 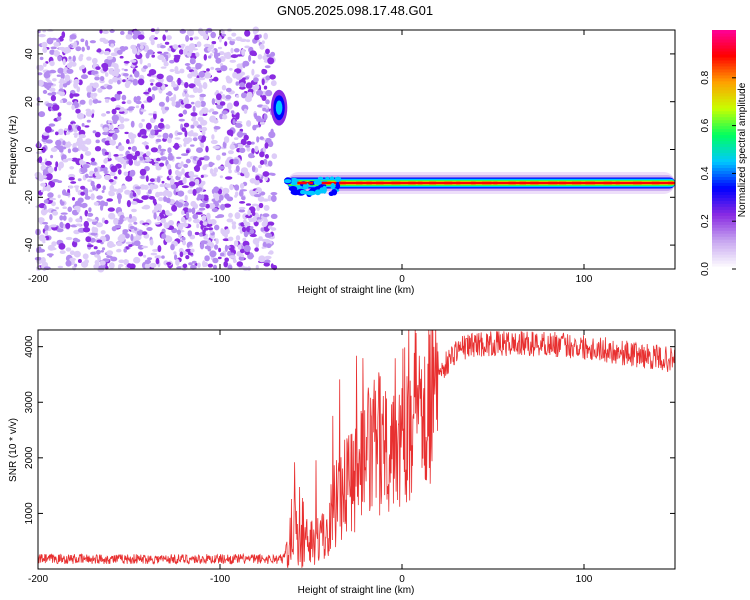 I want to click on y-tick-label: 40, so click(x=29, y=54).